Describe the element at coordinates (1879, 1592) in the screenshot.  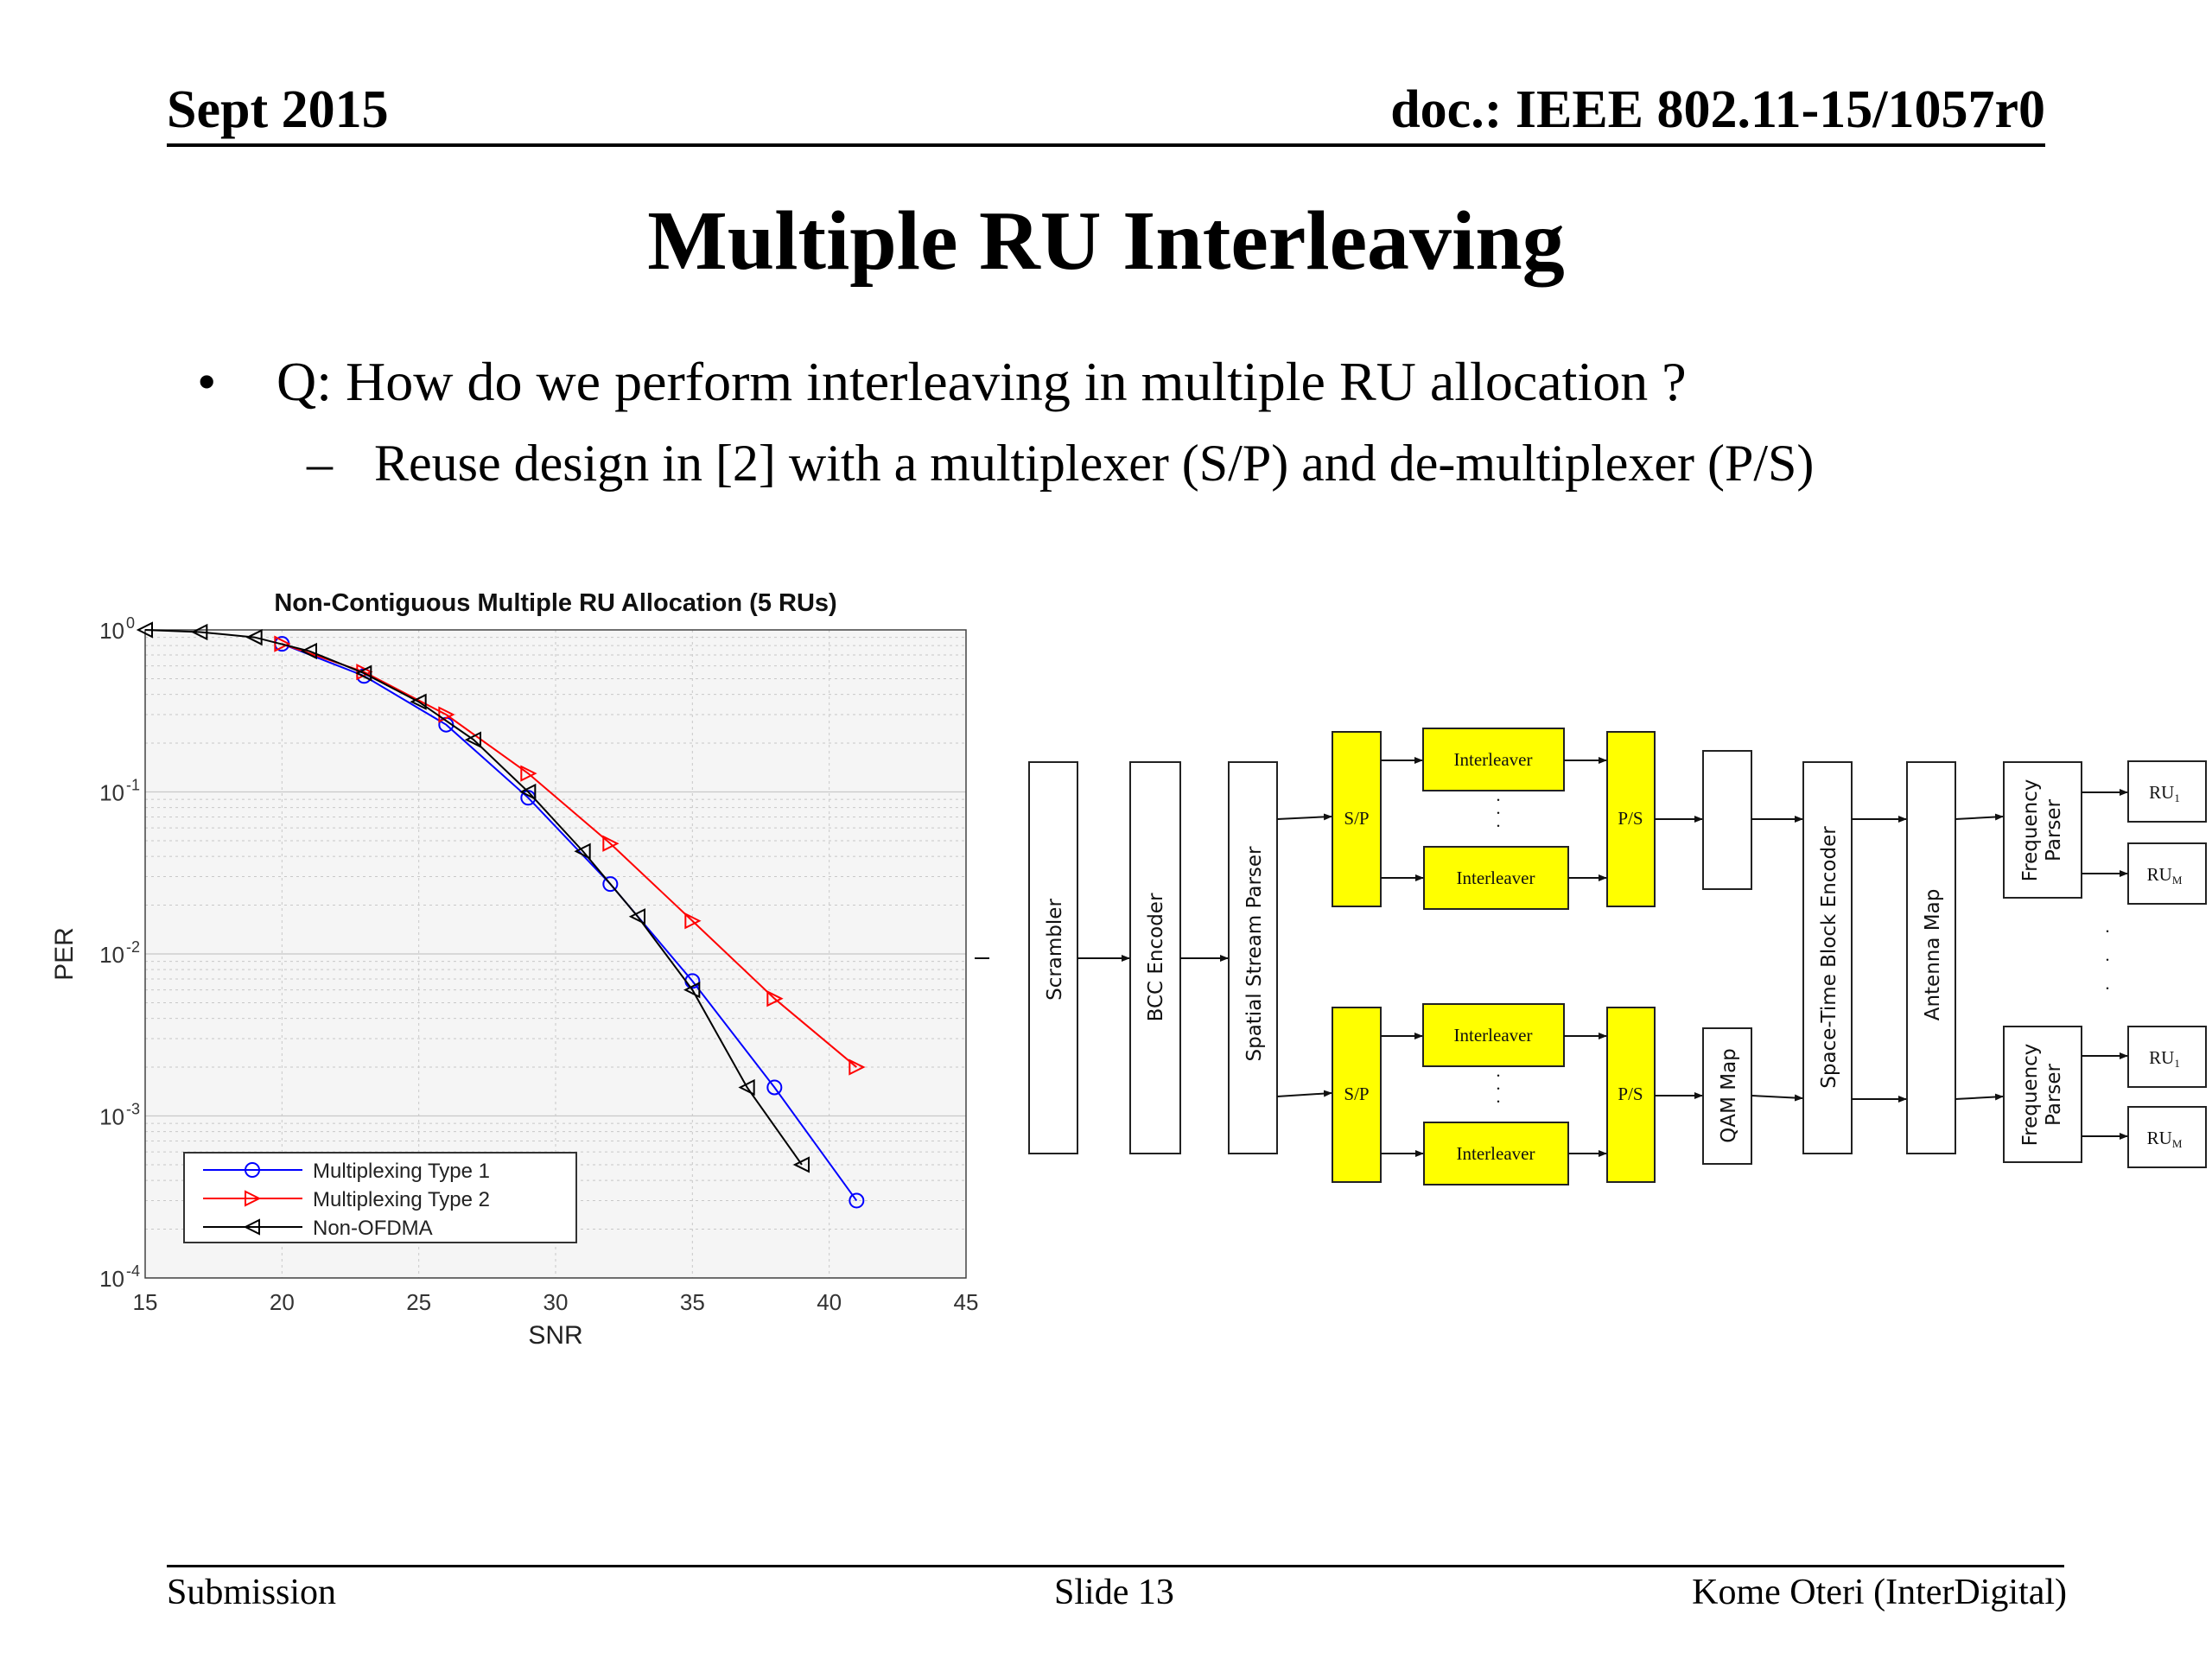
I see `footer-author: Kome Oteri (InterDigital)` at that location.